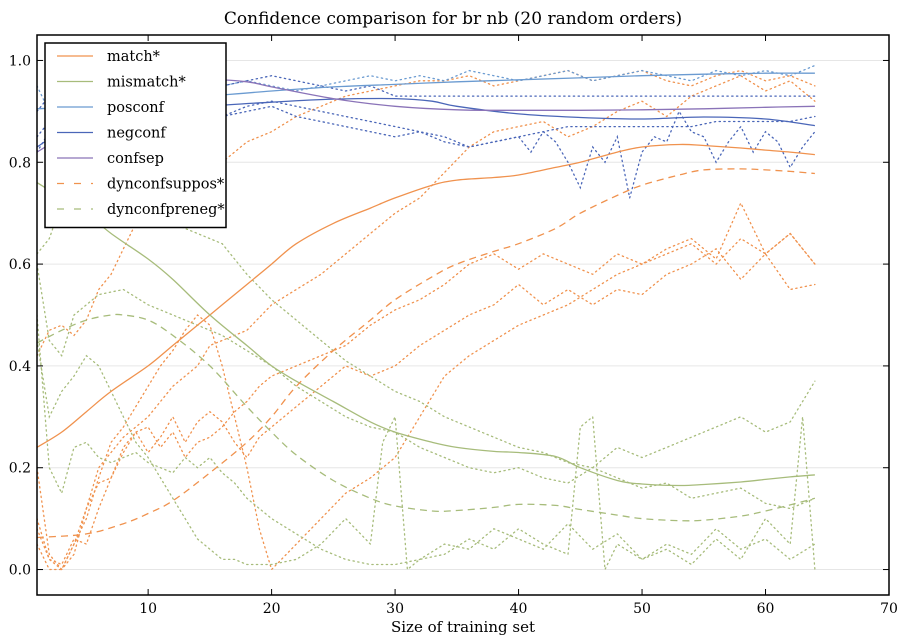  Describe the element at coordinates (20, 469) in the screenshot. I see `y-tick-label: 0.2` at that location.